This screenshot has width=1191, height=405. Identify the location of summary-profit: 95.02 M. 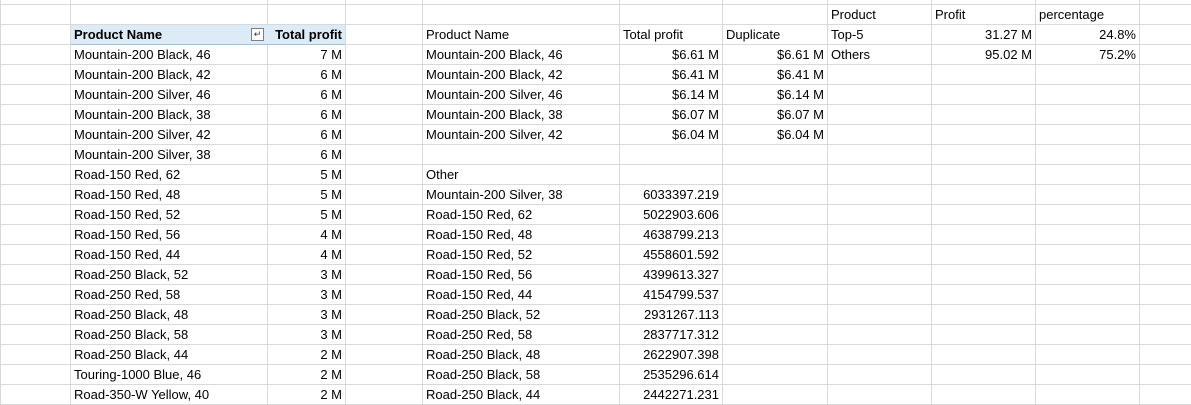
(1008, 54).